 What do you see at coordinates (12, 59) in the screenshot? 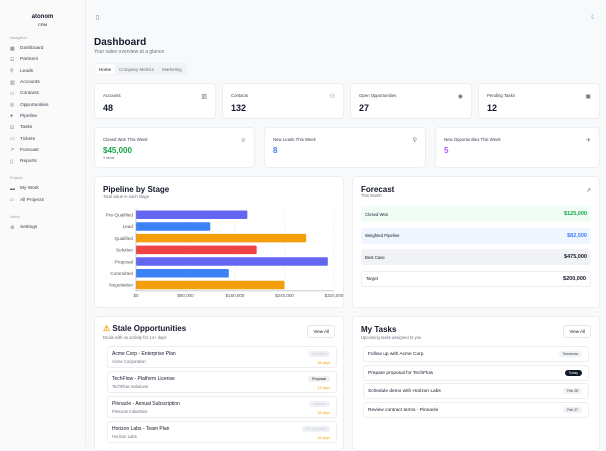
I see `handshake-icon: ☷` at bounding box center [12, 59].